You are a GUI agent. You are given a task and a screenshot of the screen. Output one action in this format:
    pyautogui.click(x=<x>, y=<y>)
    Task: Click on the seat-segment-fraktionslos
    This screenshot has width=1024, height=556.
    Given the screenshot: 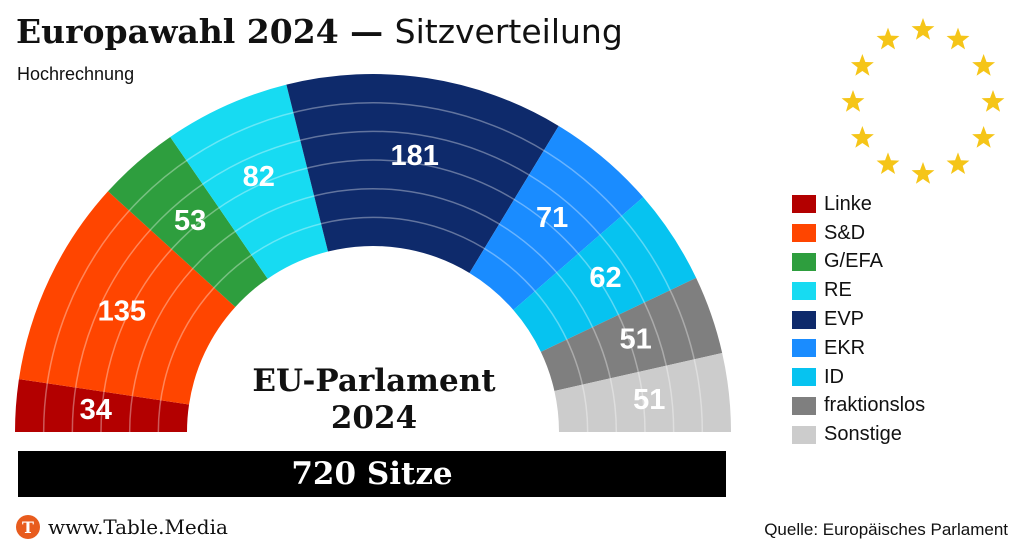 What is the action you would take?
    pyautogui.click(x=631, y=334)
    